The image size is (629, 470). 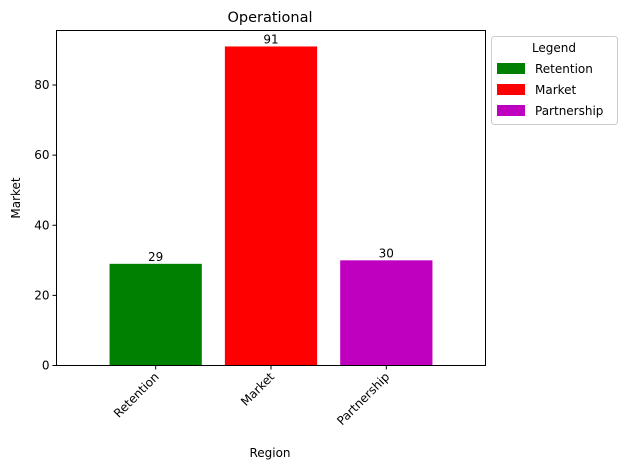 What do you see at coordinates (16, 198) in the screenshot?
I see `y-axis-label: Market` at bounding box center [16, 198].